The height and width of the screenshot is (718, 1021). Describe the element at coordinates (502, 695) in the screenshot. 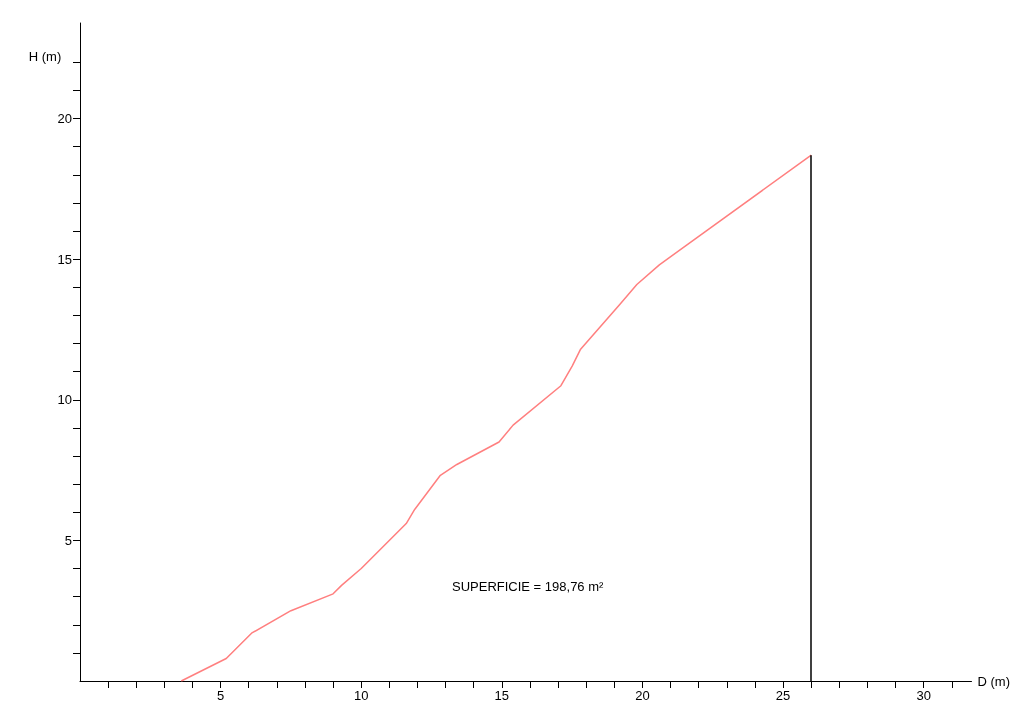

I see `x-tick-label: 15` at that location.